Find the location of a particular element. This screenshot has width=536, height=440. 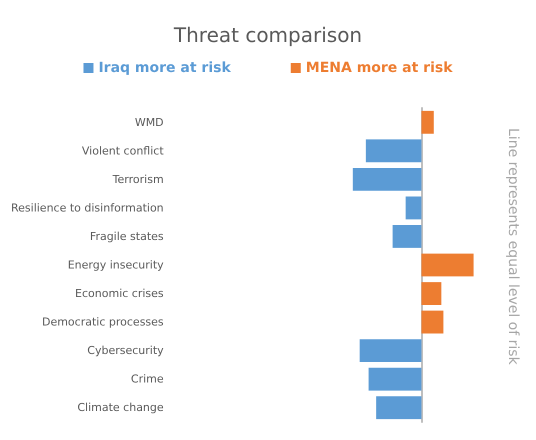

y-tick-label: Fragile states is located at coordinates (127, 236).